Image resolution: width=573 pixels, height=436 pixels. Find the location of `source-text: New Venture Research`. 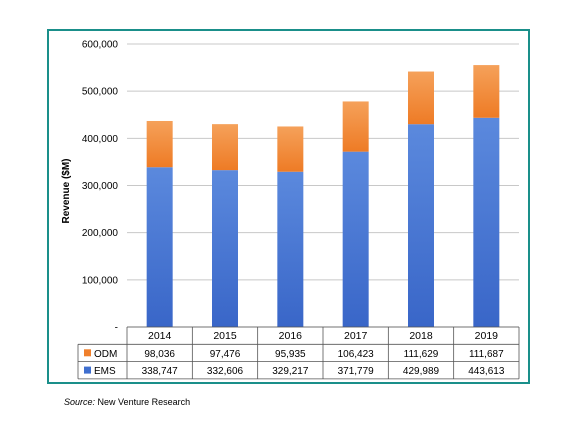

source-text: New Venture Research is located at coordinates (144, 402).